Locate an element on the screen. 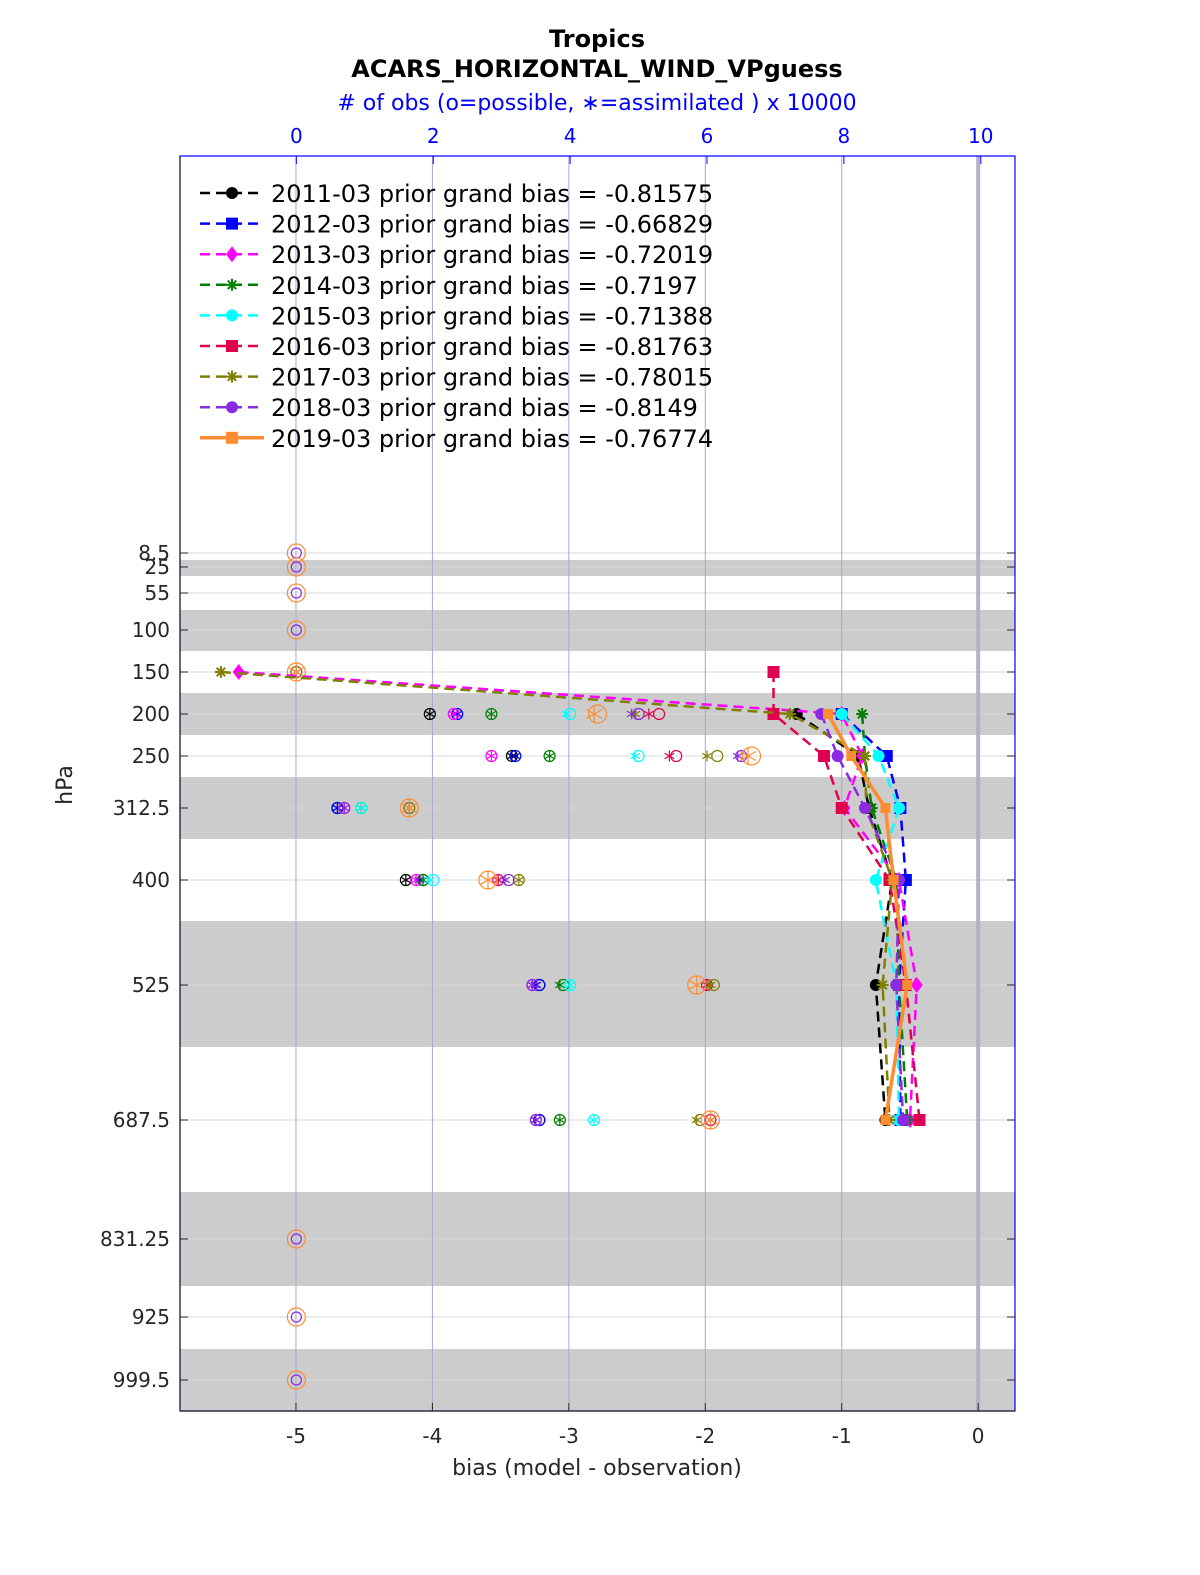  y-tick-label: 55 is located at coordinates (157, 593).